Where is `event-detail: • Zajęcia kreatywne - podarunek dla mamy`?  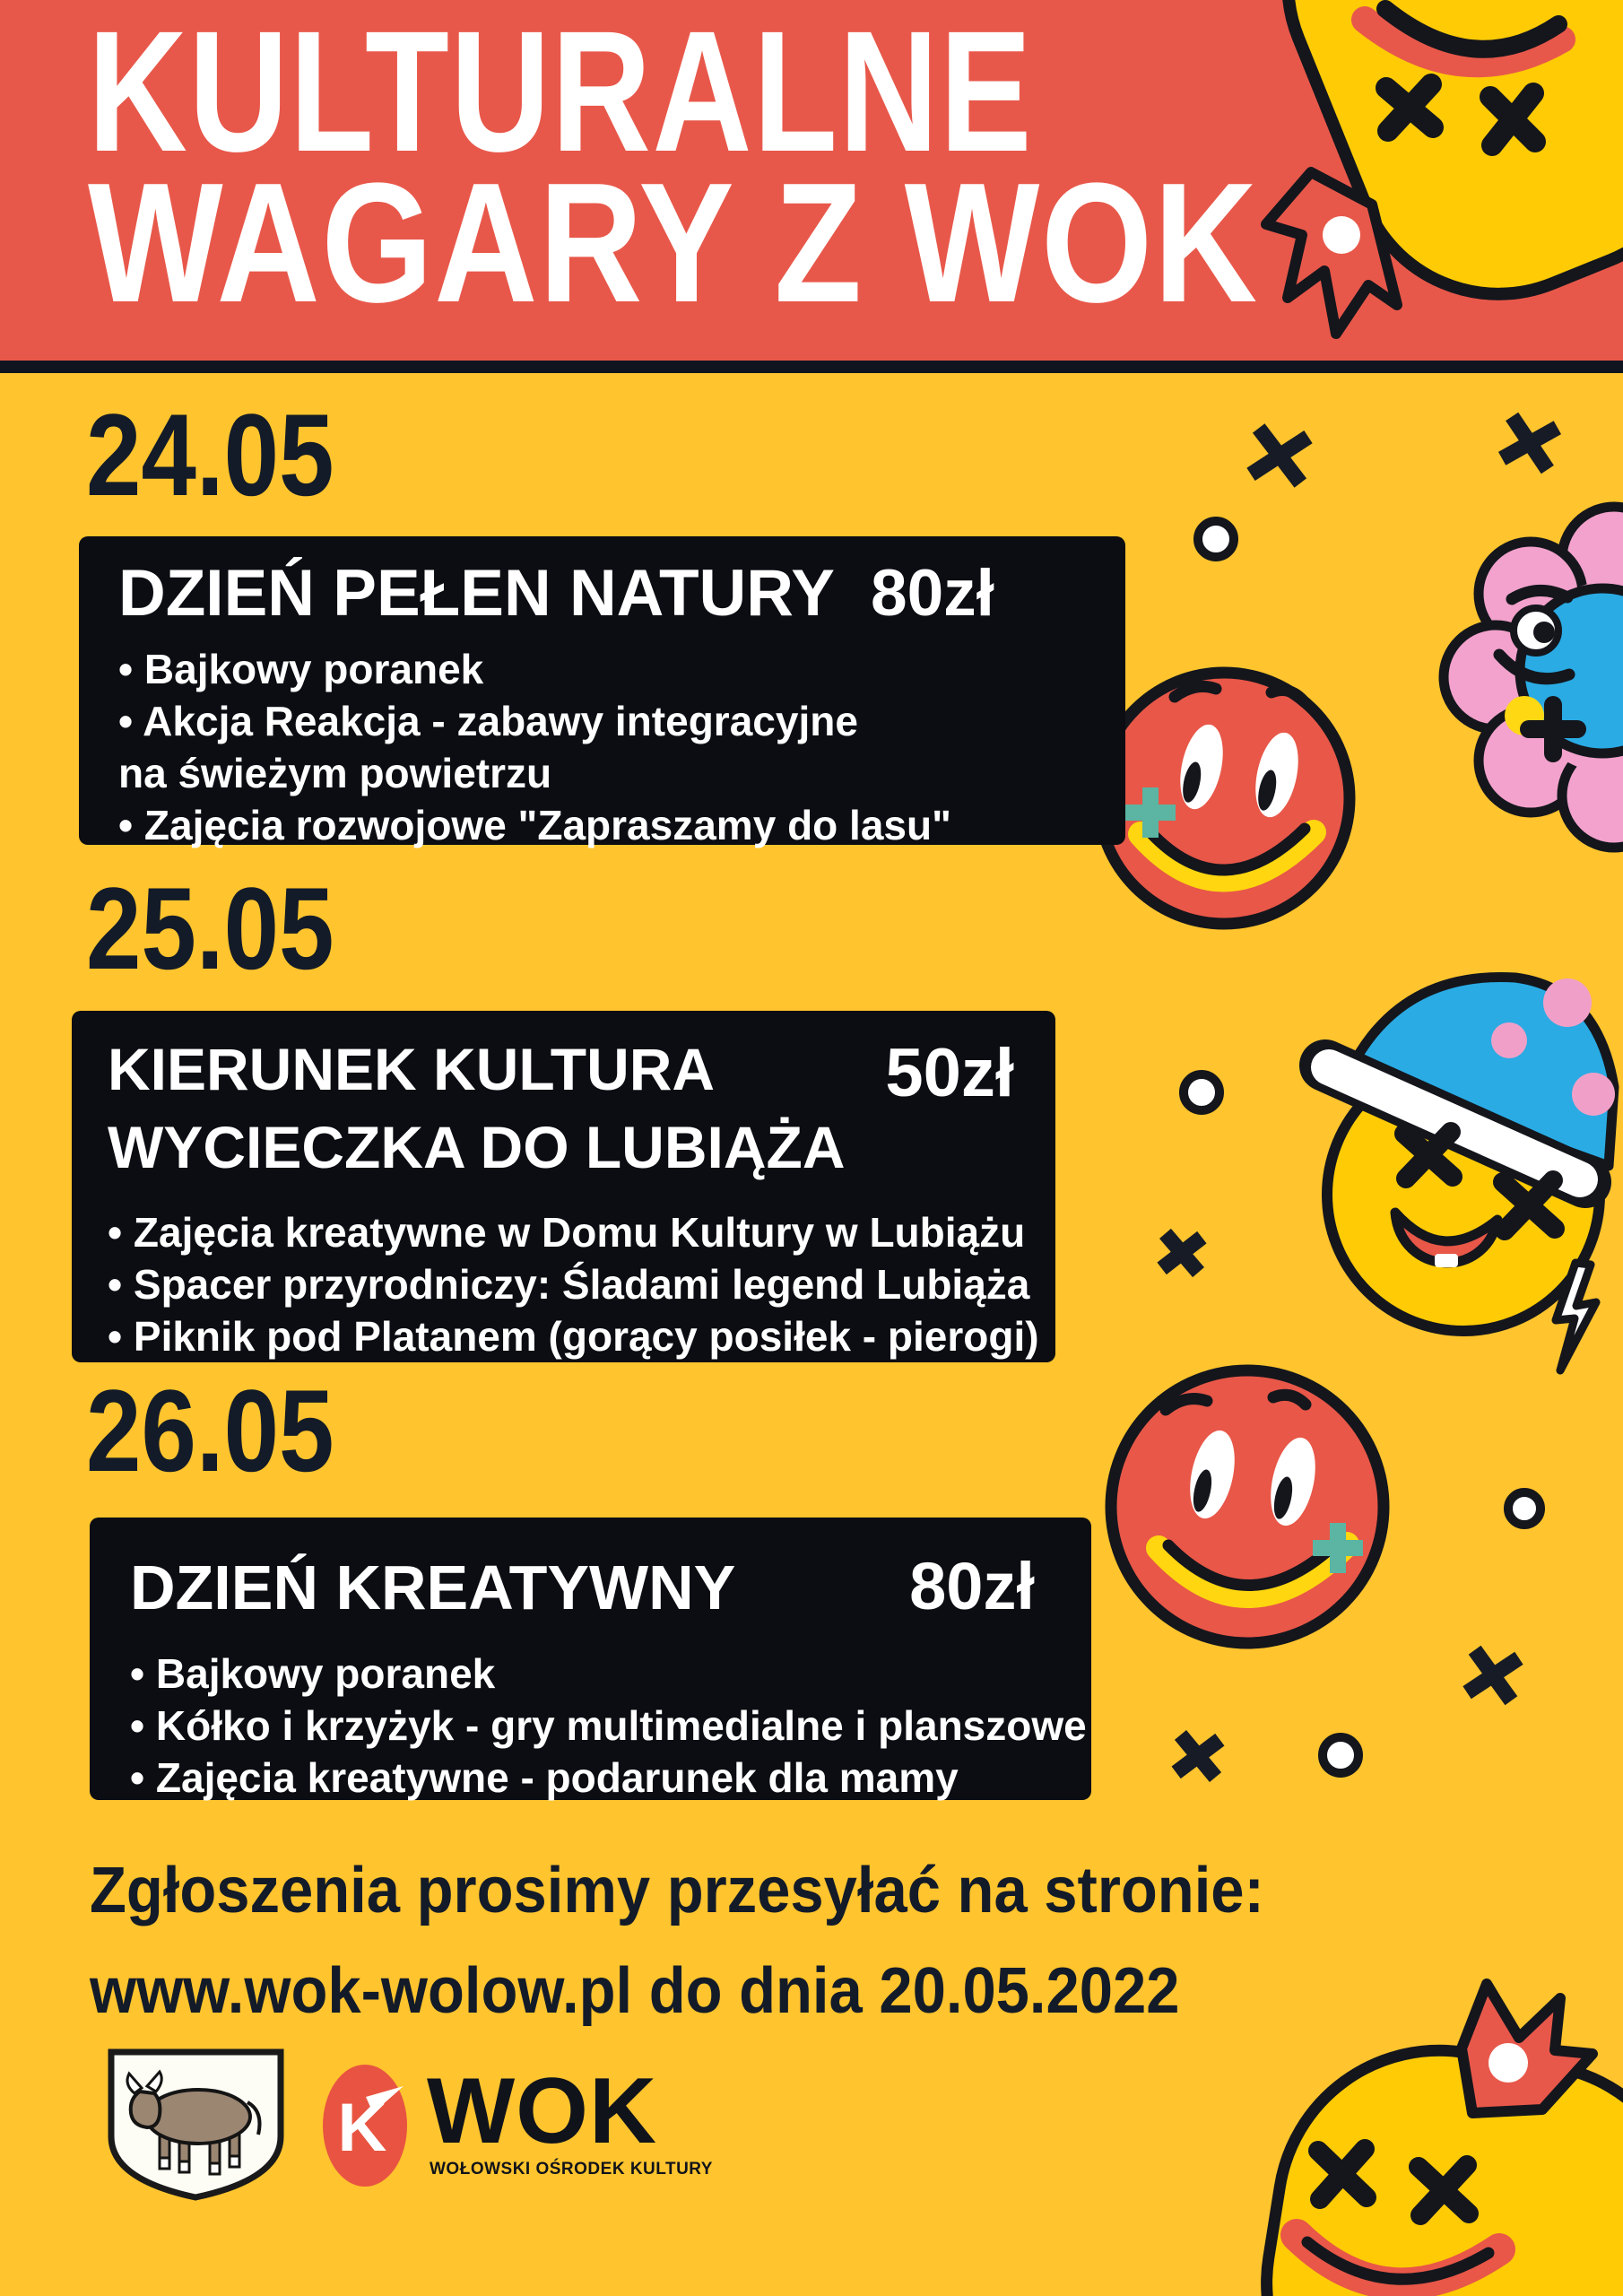
event-detail: • Zajęcia kreatywne - podarunek dla mamy is located at coordinates (544, 1777).